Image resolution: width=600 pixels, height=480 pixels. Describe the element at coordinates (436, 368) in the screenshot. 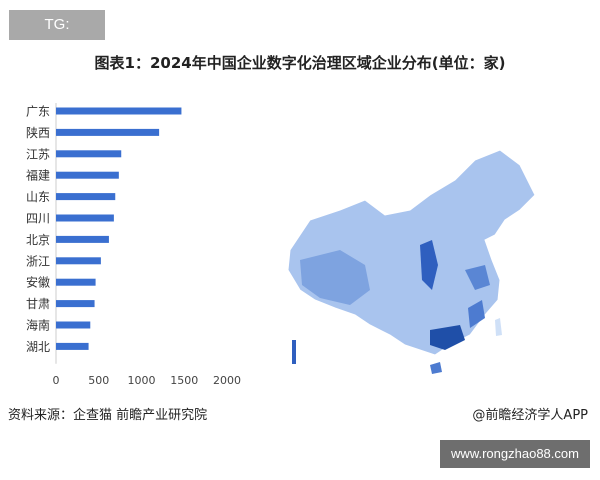

I see `map-region-hainan` at that location.